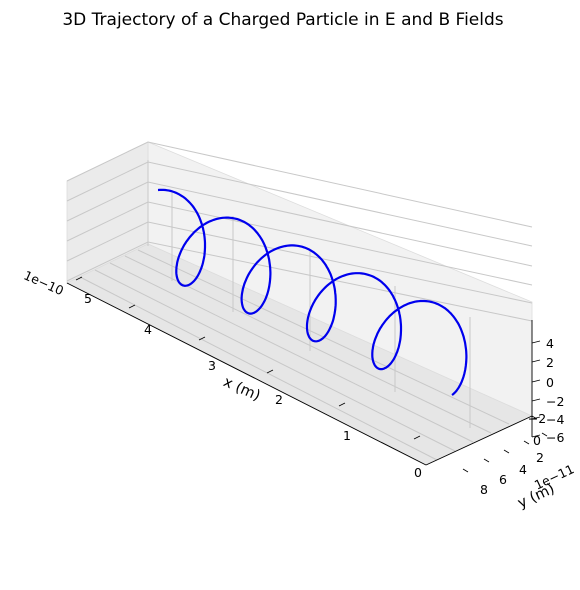 This screenshot has height=590, width=580. What do you see at coordinates (88, 298) in the screenshot?
I see `x-tick-label: 5` at bounding box center [88, 298].